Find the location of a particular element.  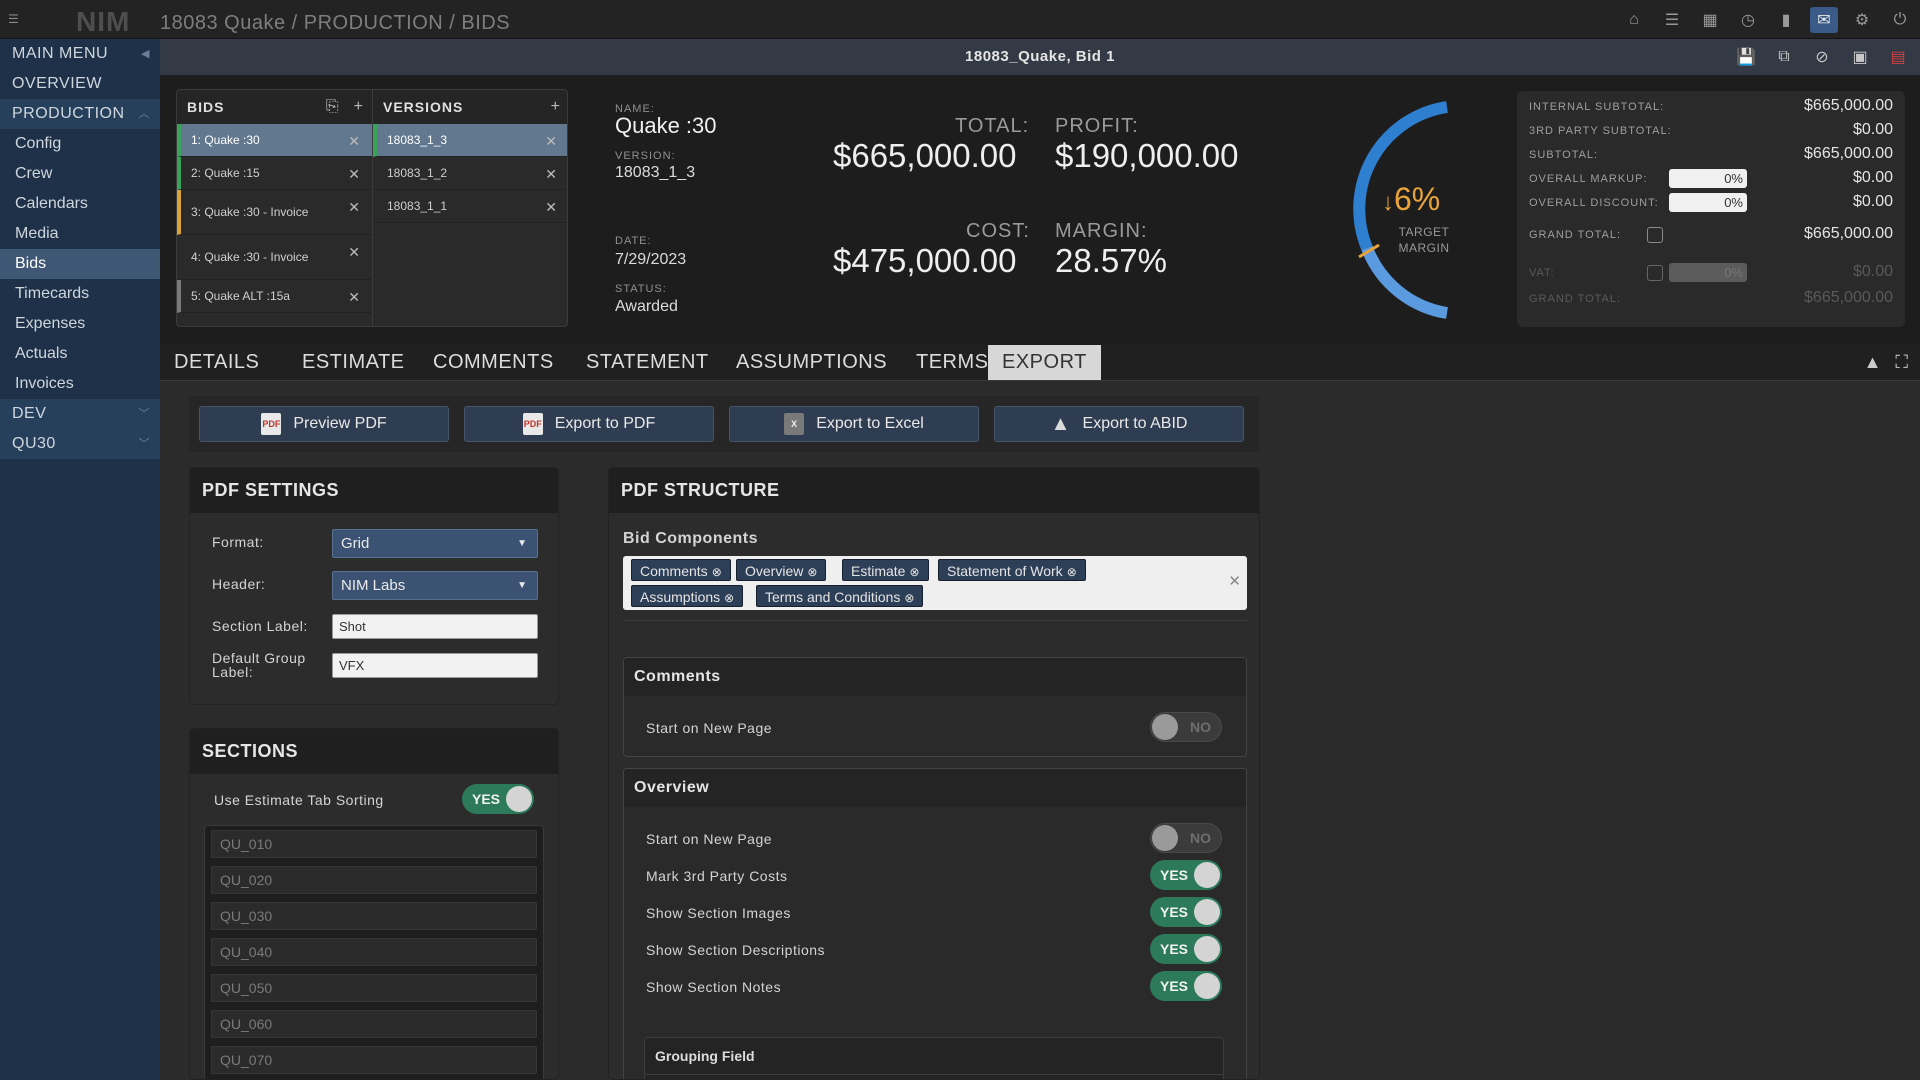

sidebar-item-expenses: Expenses is located at coordinates (50, 323).